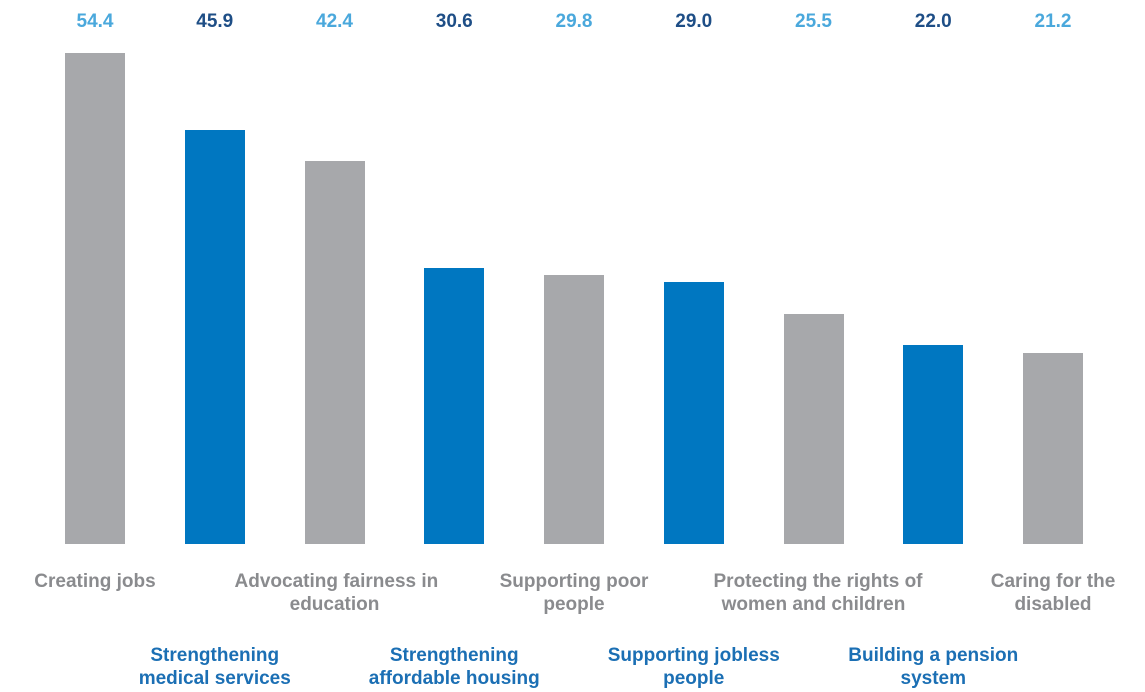 The image size is (1145, 692). I want to click on category-label-line: Supporting jobless, so click(693, 655).